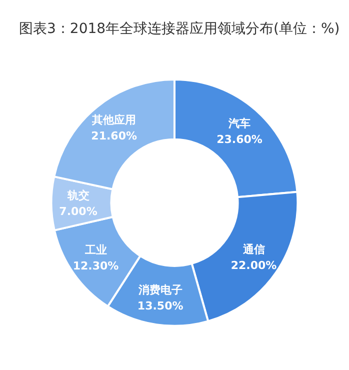 This screenshot has height=370, width=349. What do you see at coordinates (179, 29) in the screenshot?
I see `chart-title: 图表3：2018年全球连接器应用领域分布(单位：%)` at bounding box center [179, 29].